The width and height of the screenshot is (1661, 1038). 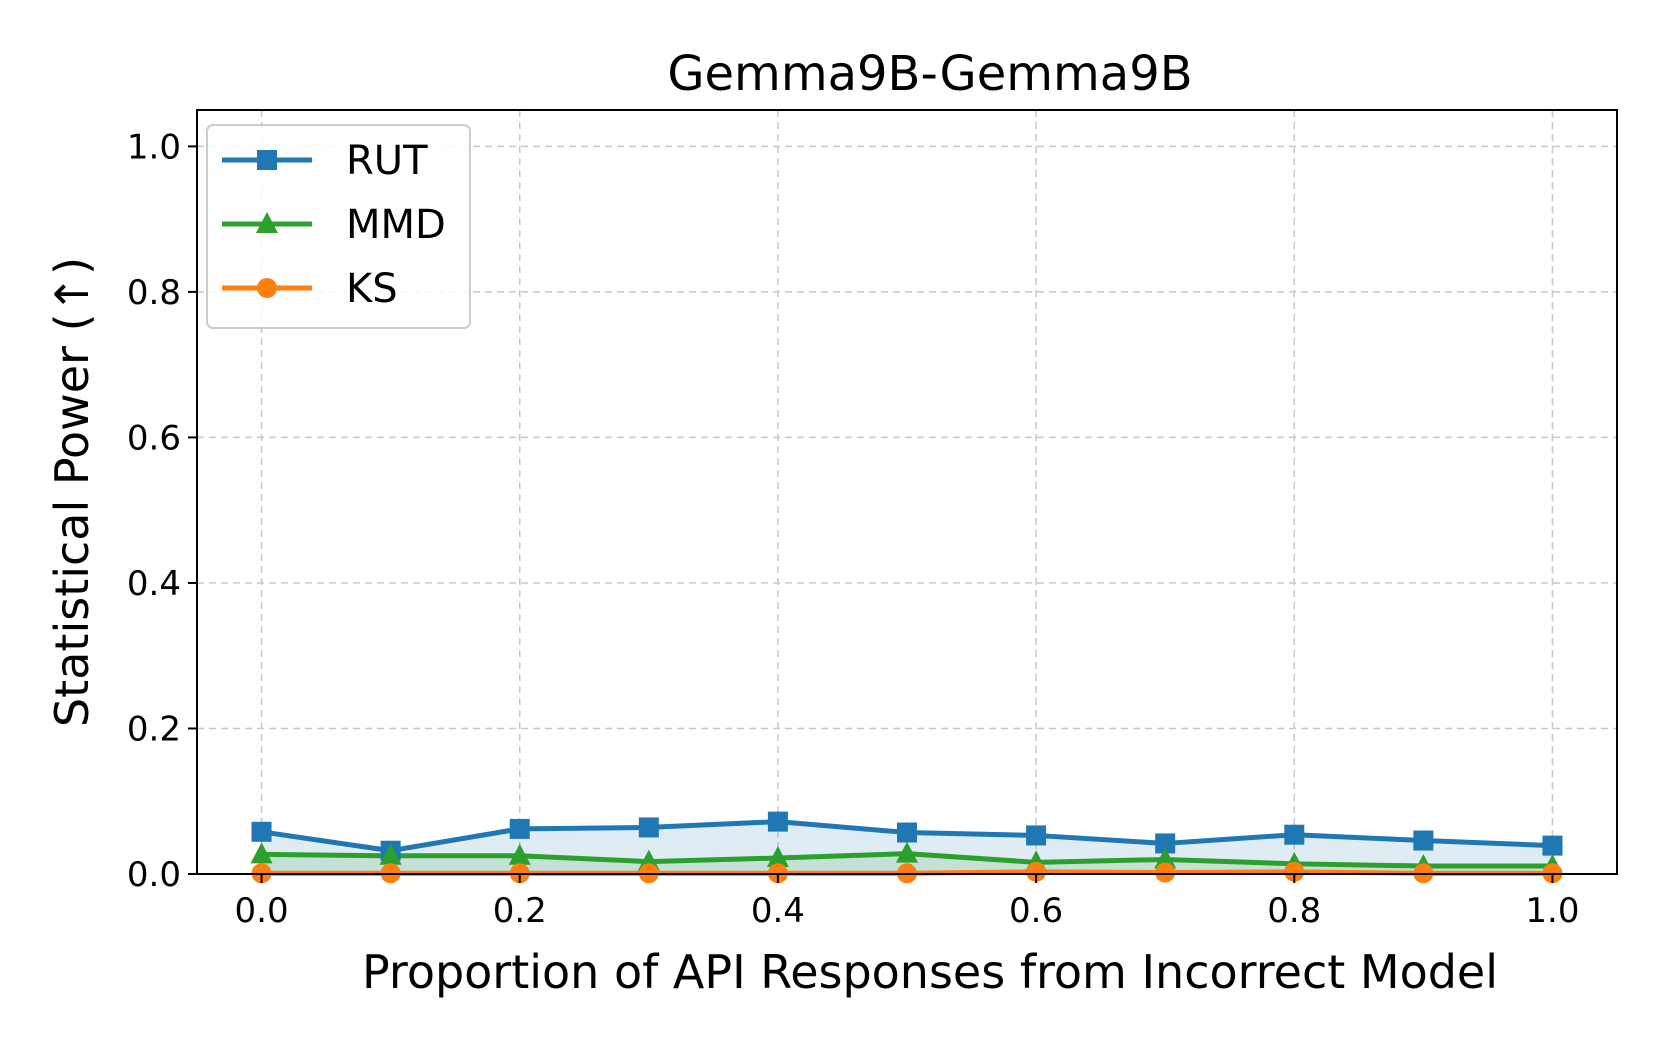 I want to click on x-tick-label: 0.2, so click(x=520, y=911).